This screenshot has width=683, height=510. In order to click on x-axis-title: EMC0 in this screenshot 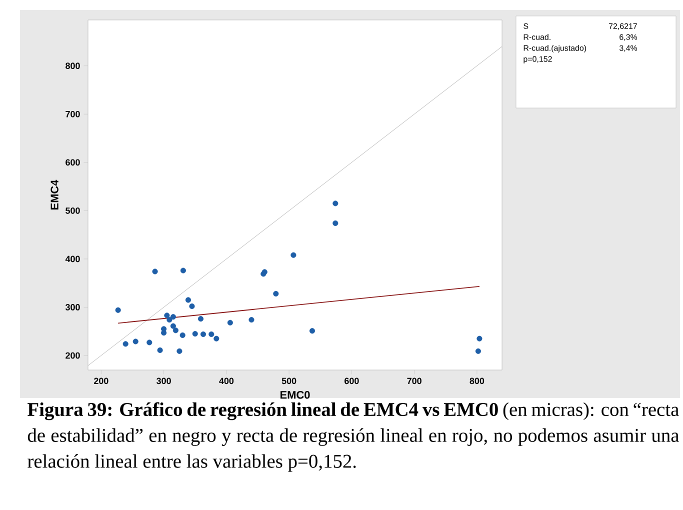, I will do `click(295, 394)`.